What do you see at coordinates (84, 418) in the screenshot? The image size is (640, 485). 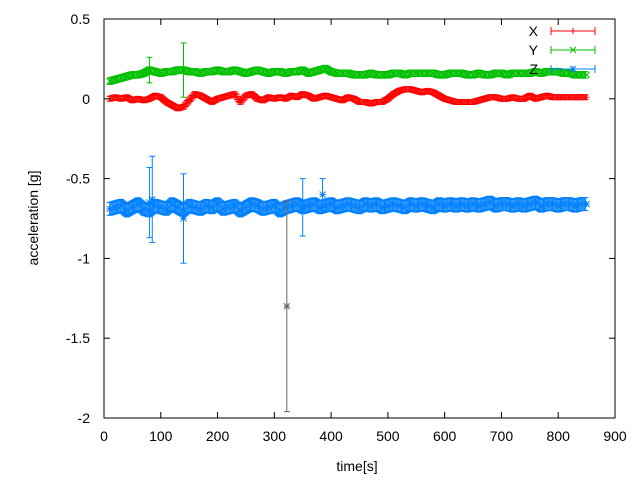 I see `y-tick-label: -2` at bounding box center [84, 418].